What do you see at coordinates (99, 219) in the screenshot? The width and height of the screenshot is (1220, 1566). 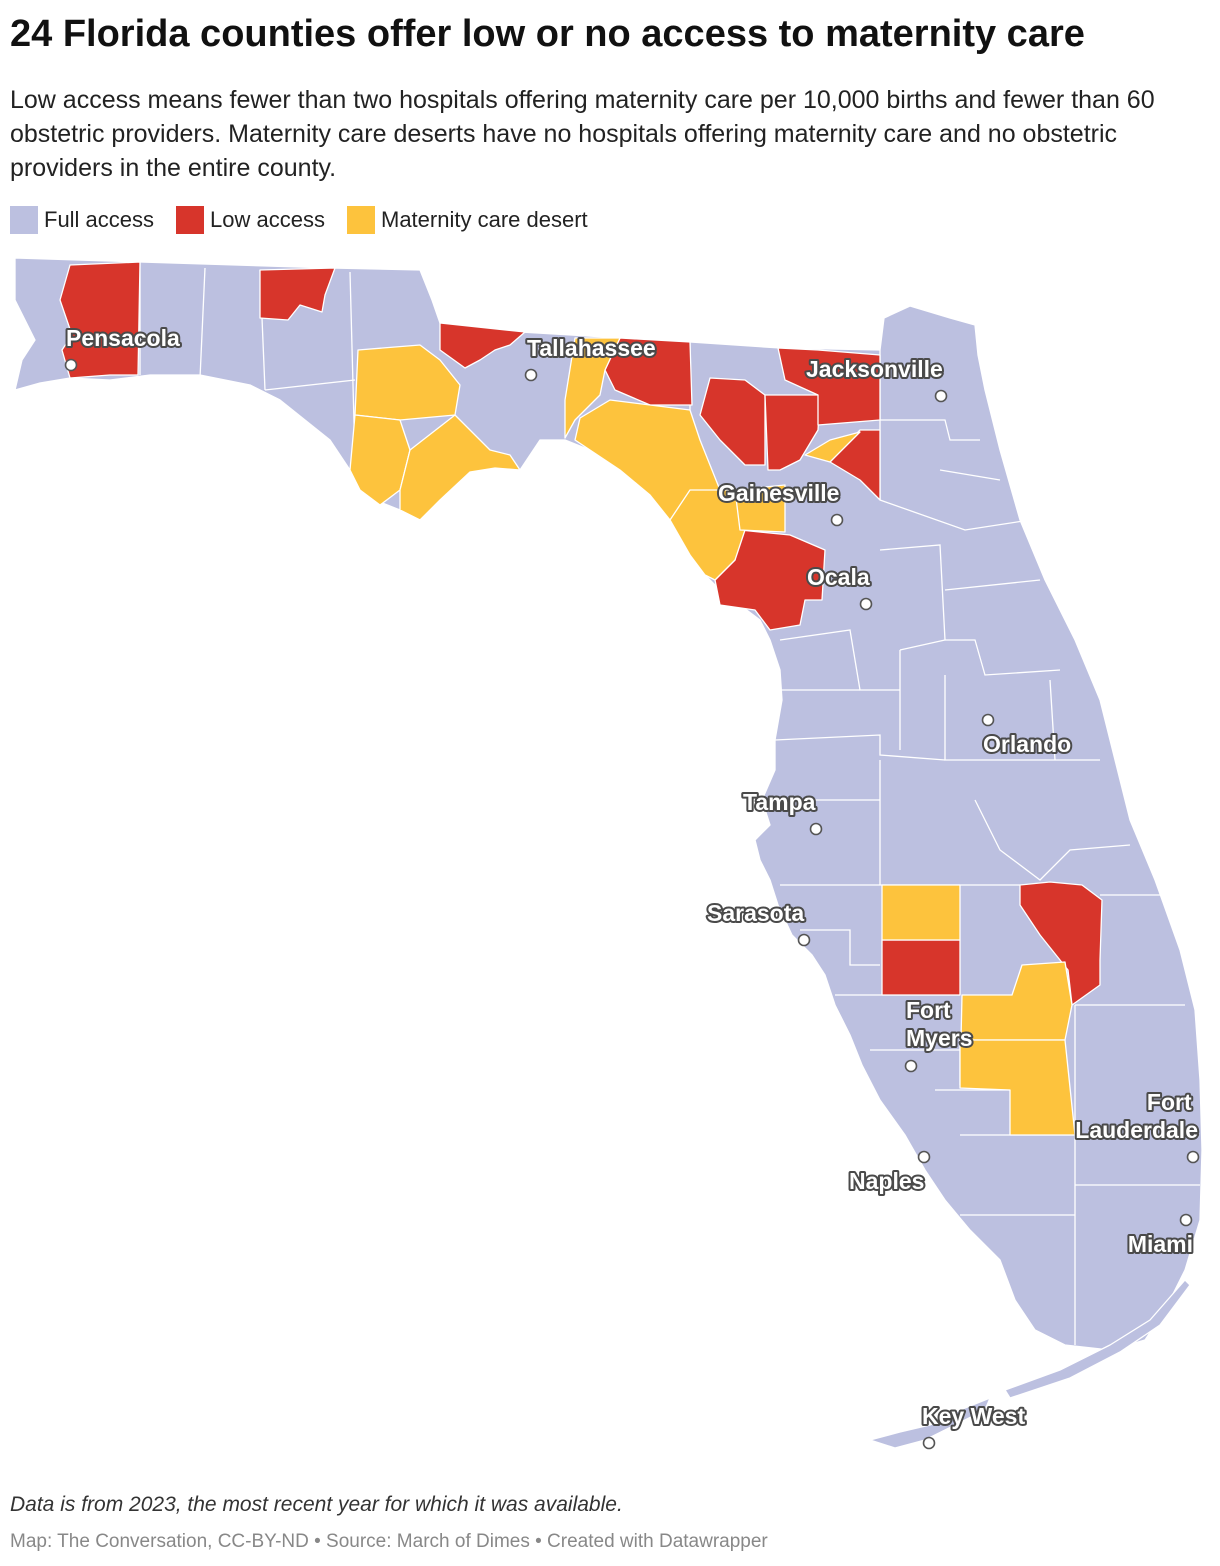 I see `legend-label-full-access: Full access` at bounding box center [99, 219].